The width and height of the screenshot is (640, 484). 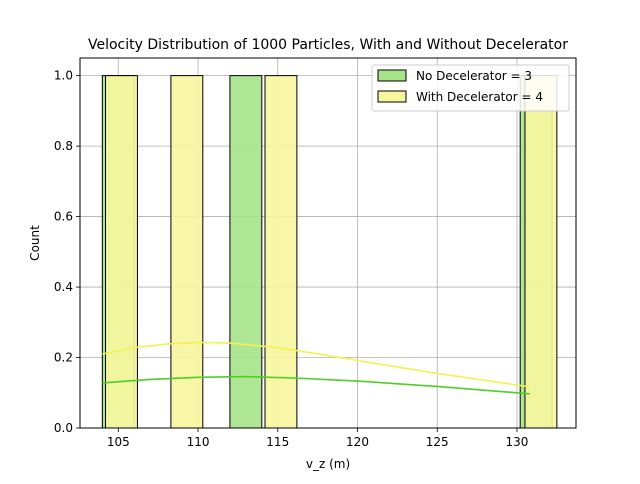 What do you see at coordinates (198, 442) in the screenshot?
I see `x-tick-label: 110` at bounding box center [198, 442].